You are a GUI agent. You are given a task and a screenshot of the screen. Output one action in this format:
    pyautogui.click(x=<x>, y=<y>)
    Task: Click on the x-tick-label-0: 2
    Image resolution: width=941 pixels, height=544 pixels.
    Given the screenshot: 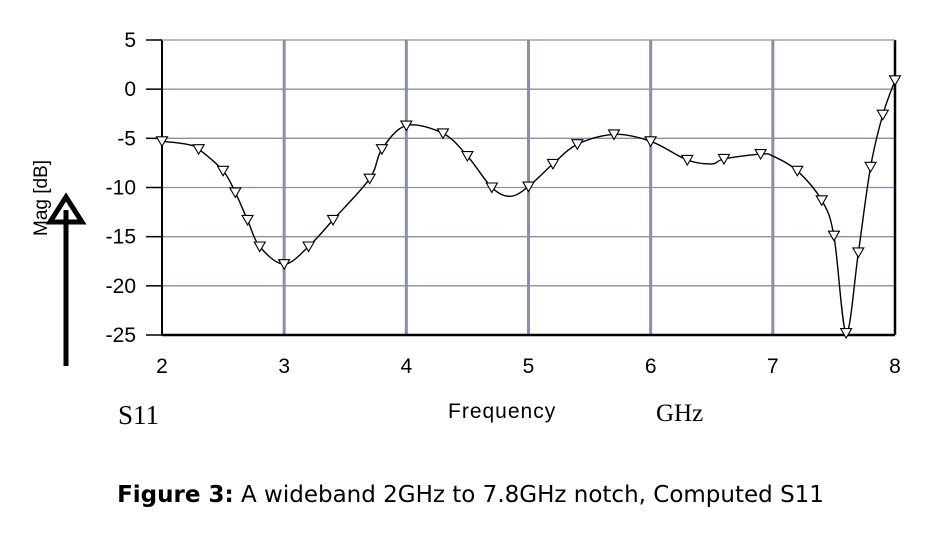 What is the action you would take?
    pyautogui.click(x=162, y=366)
    